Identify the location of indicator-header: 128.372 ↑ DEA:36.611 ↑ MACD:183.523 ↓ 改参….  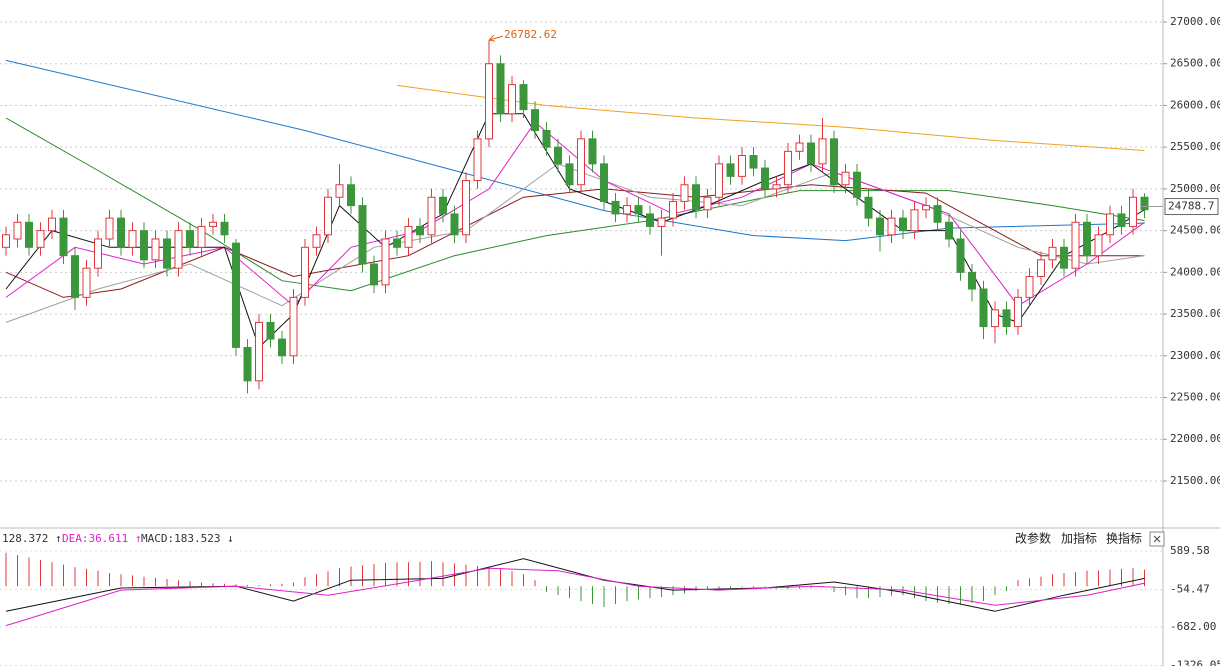
(583, 539).